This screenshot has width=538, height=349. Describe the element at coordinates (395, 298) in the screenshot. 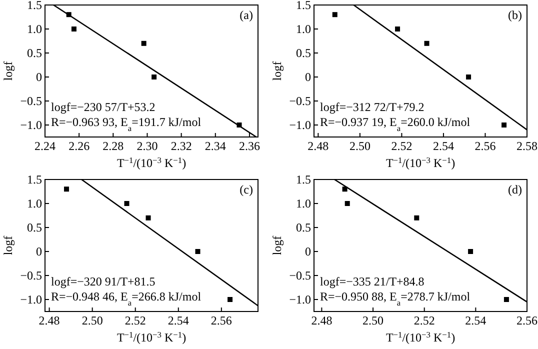

I see `annotation: R=−0.950 88, E$_{a}$=278.7 kJ/mol` at that location.